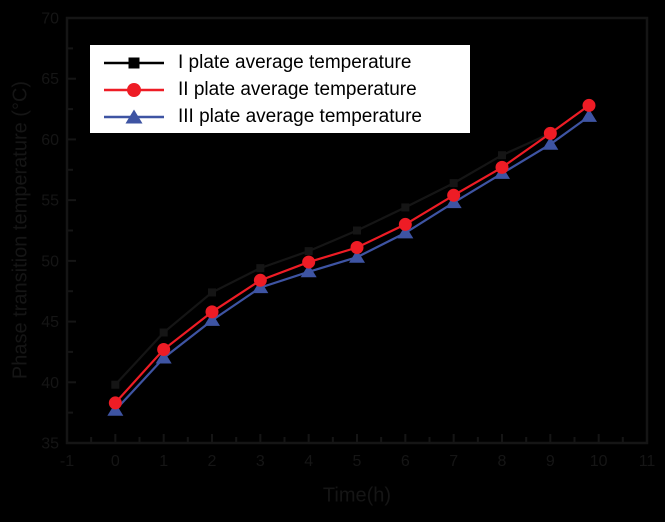 This screenshot has height=522, width=665. I want to click on y-tick-label: 50, so click(50, 261).